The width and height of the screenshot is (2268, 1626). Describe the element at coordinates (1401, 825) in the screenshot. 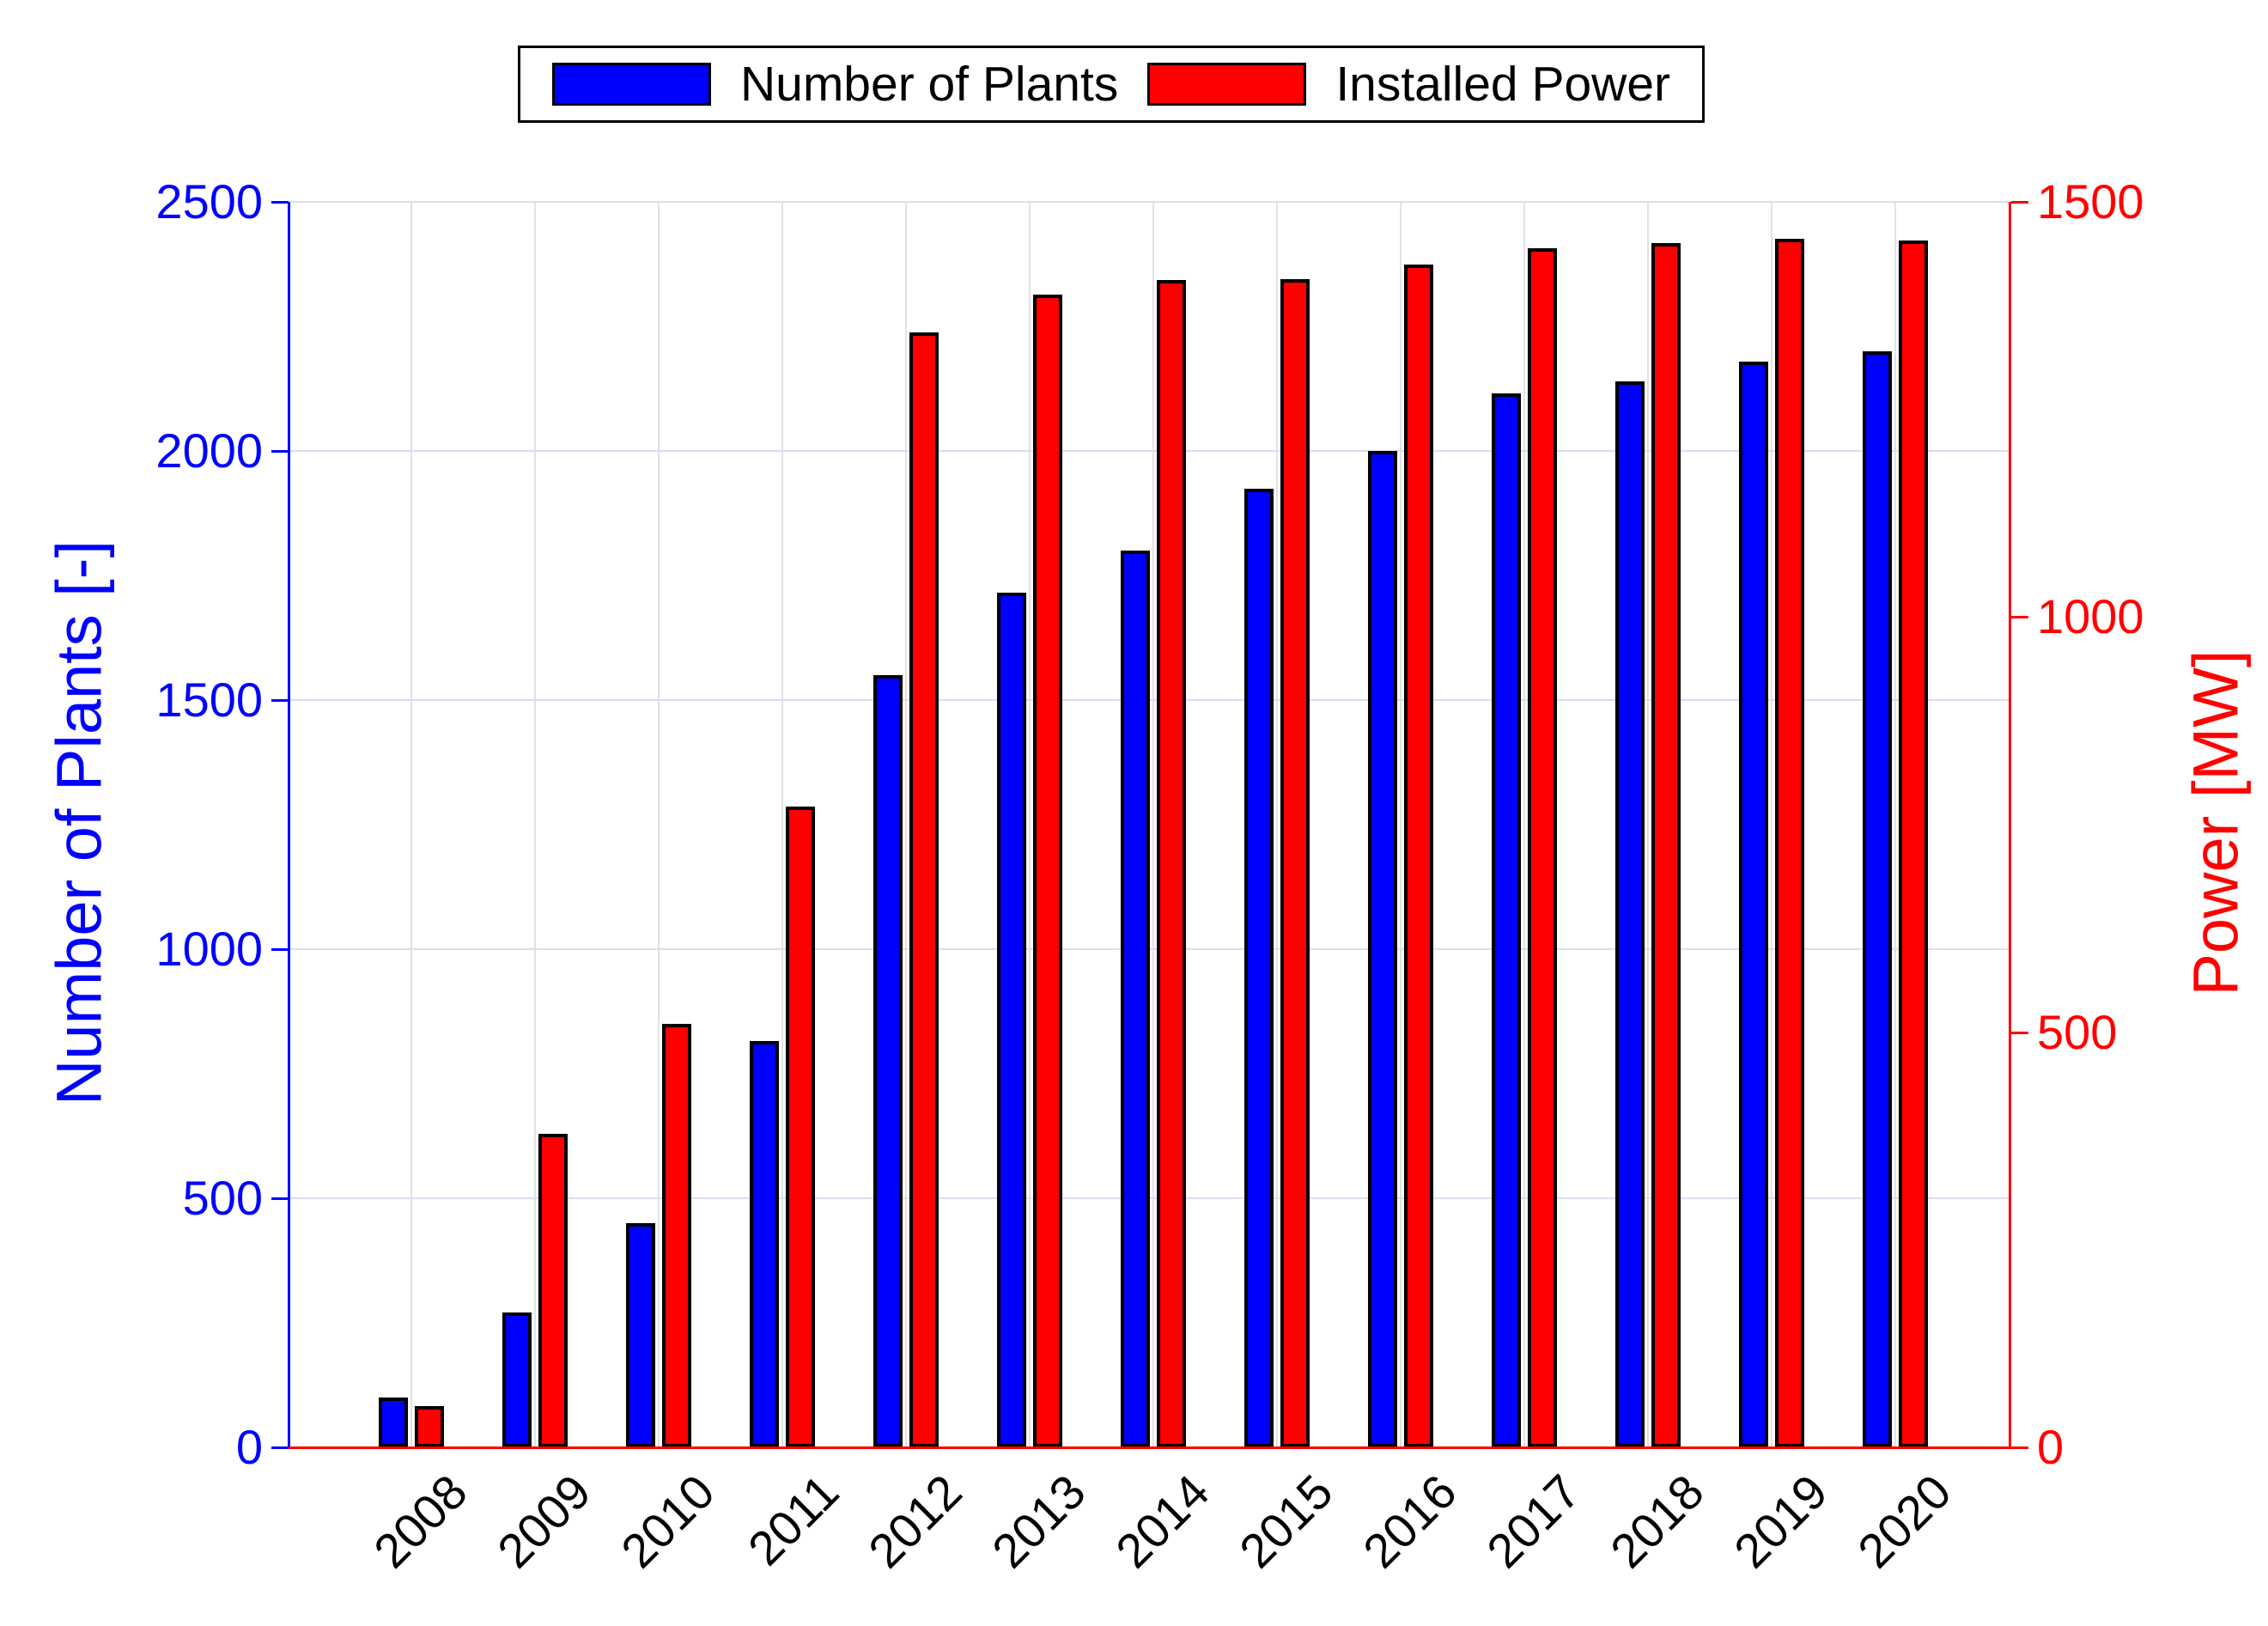

I see `x-gridline-2016` at that location.